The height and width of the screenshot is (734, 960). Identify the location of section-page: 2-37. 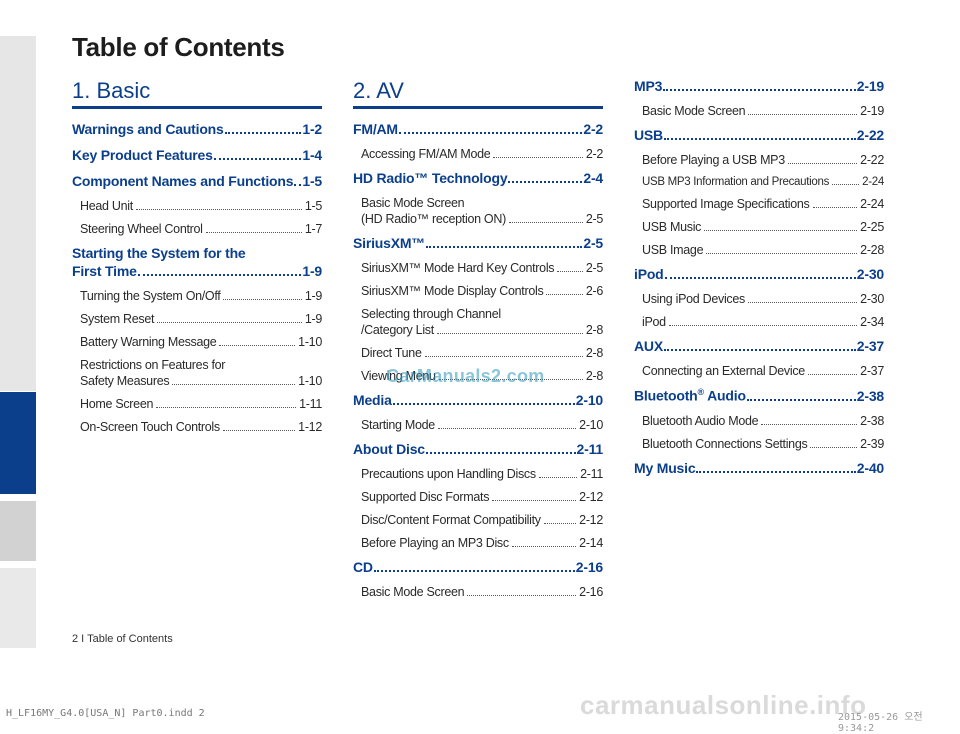
(870, 346).